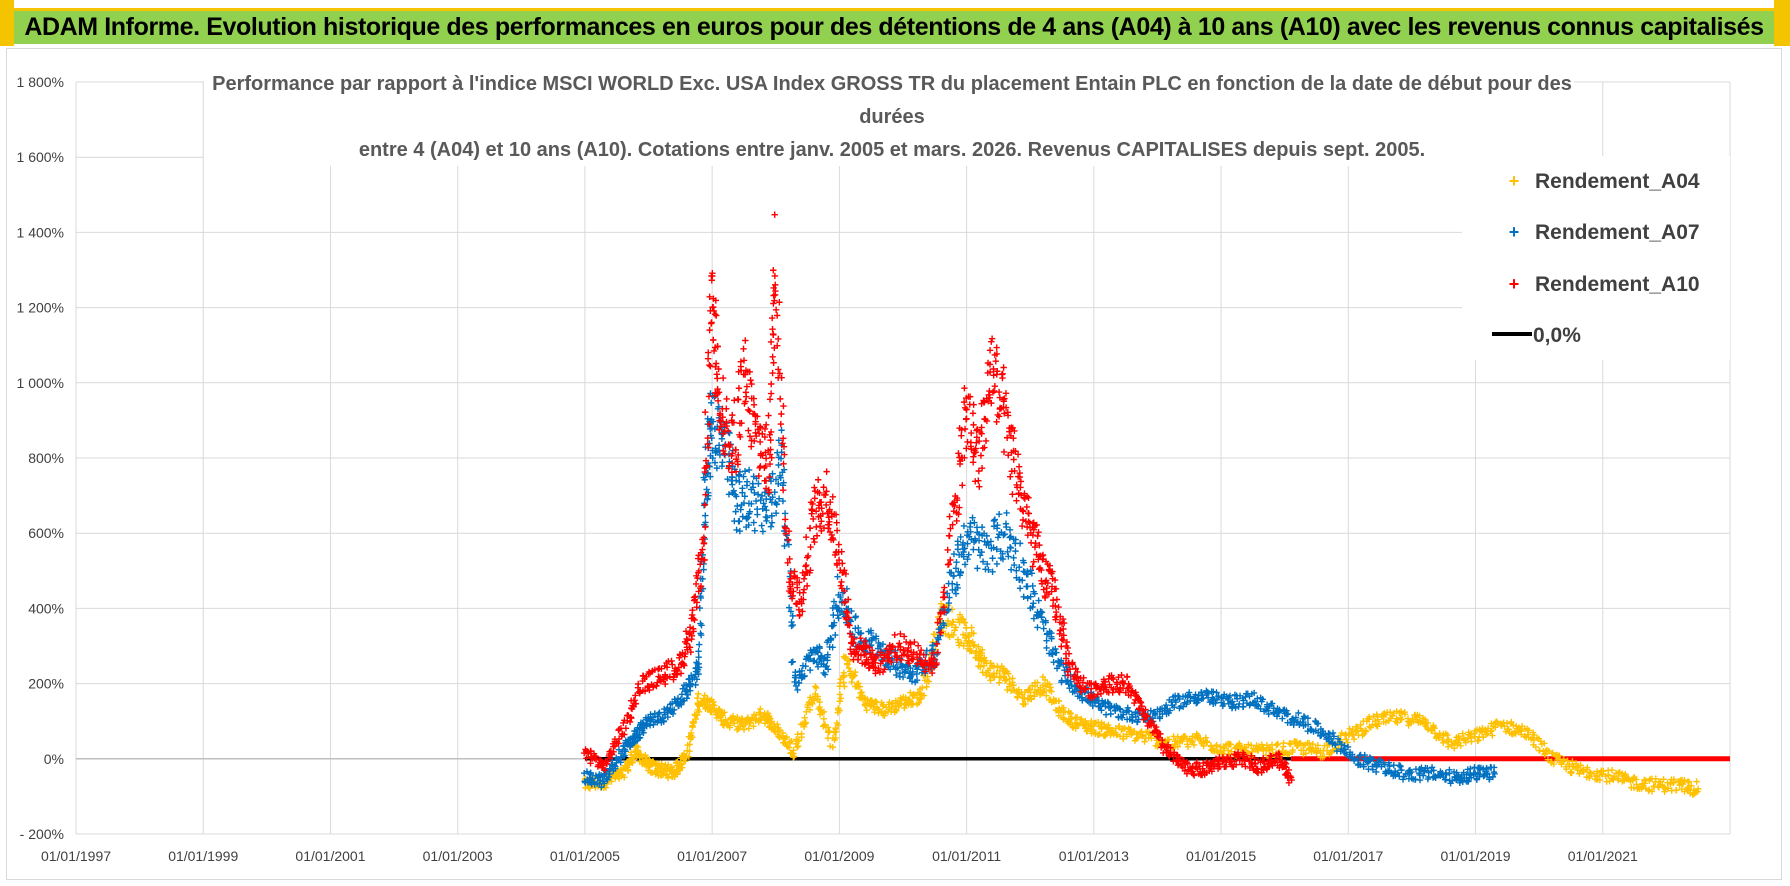  What do you see at coordinates (1514, 181) in the screenshot?
I see `legend-a04-marker: +` at bounding box center [1514, 181].